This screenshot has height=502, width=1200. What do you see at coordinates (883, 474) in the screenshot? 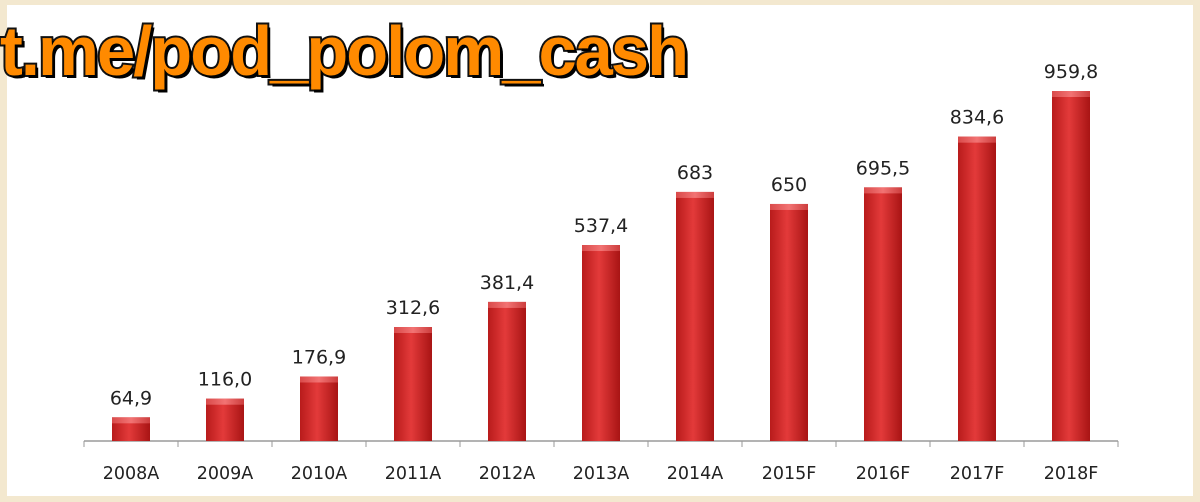
I see `x-tick-label-2016F: 2016F` at bounding box center [883, 474].